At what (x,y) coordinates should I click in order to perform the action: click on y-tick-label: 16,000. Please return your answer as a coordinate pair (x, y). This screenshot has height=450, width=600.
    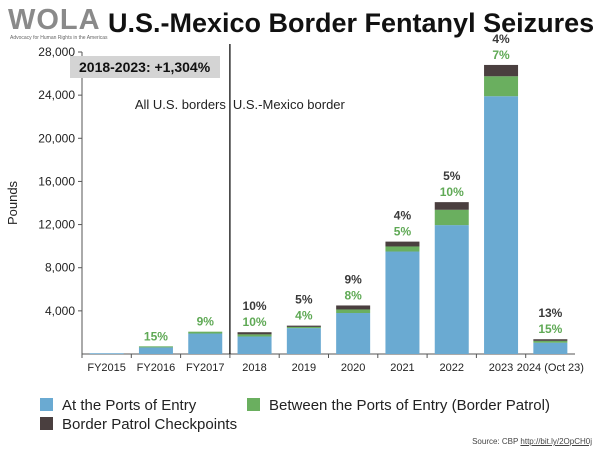
    Looking at the image, I should click on (56, 181).